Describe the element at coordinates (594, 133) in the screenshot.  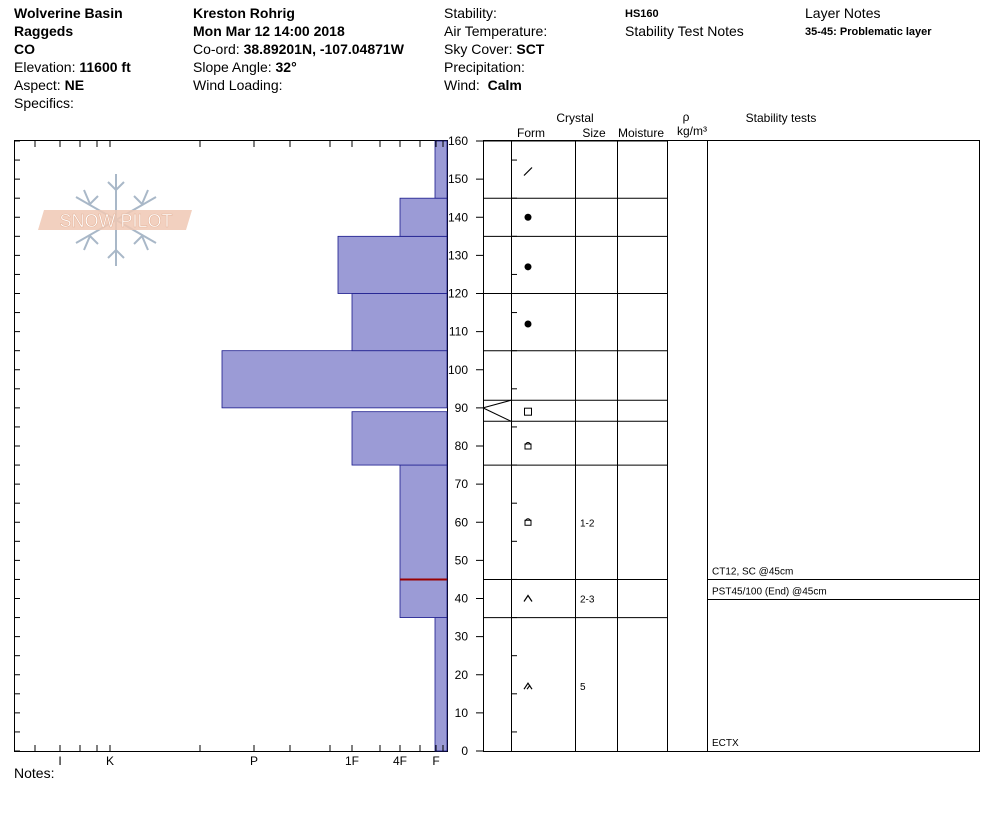
I see `size-header: Size` at that location.